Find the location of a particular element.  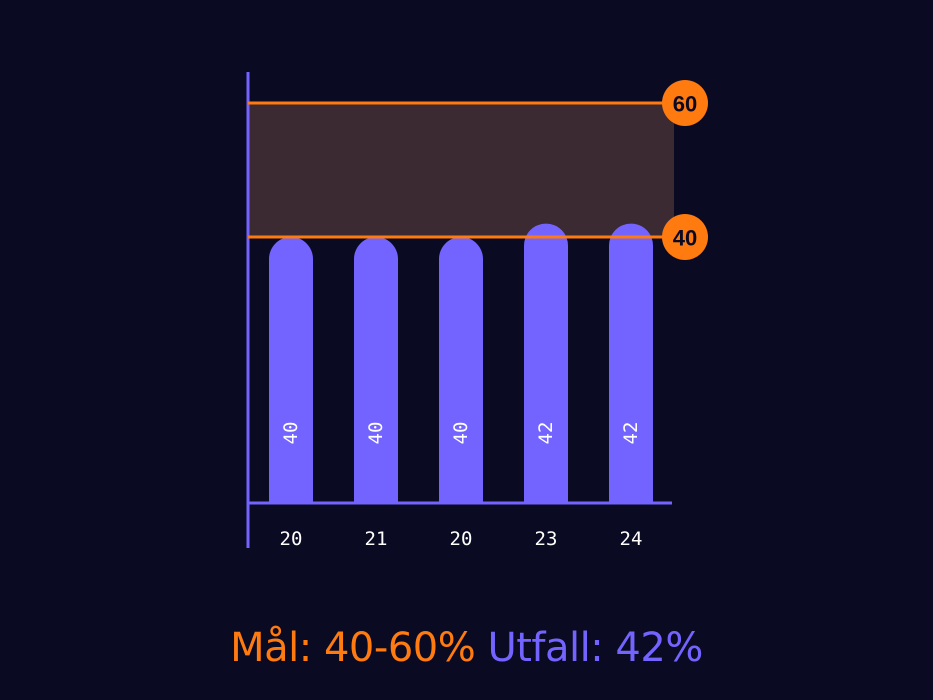

target-high-badge is located at coordinates (685, 103).